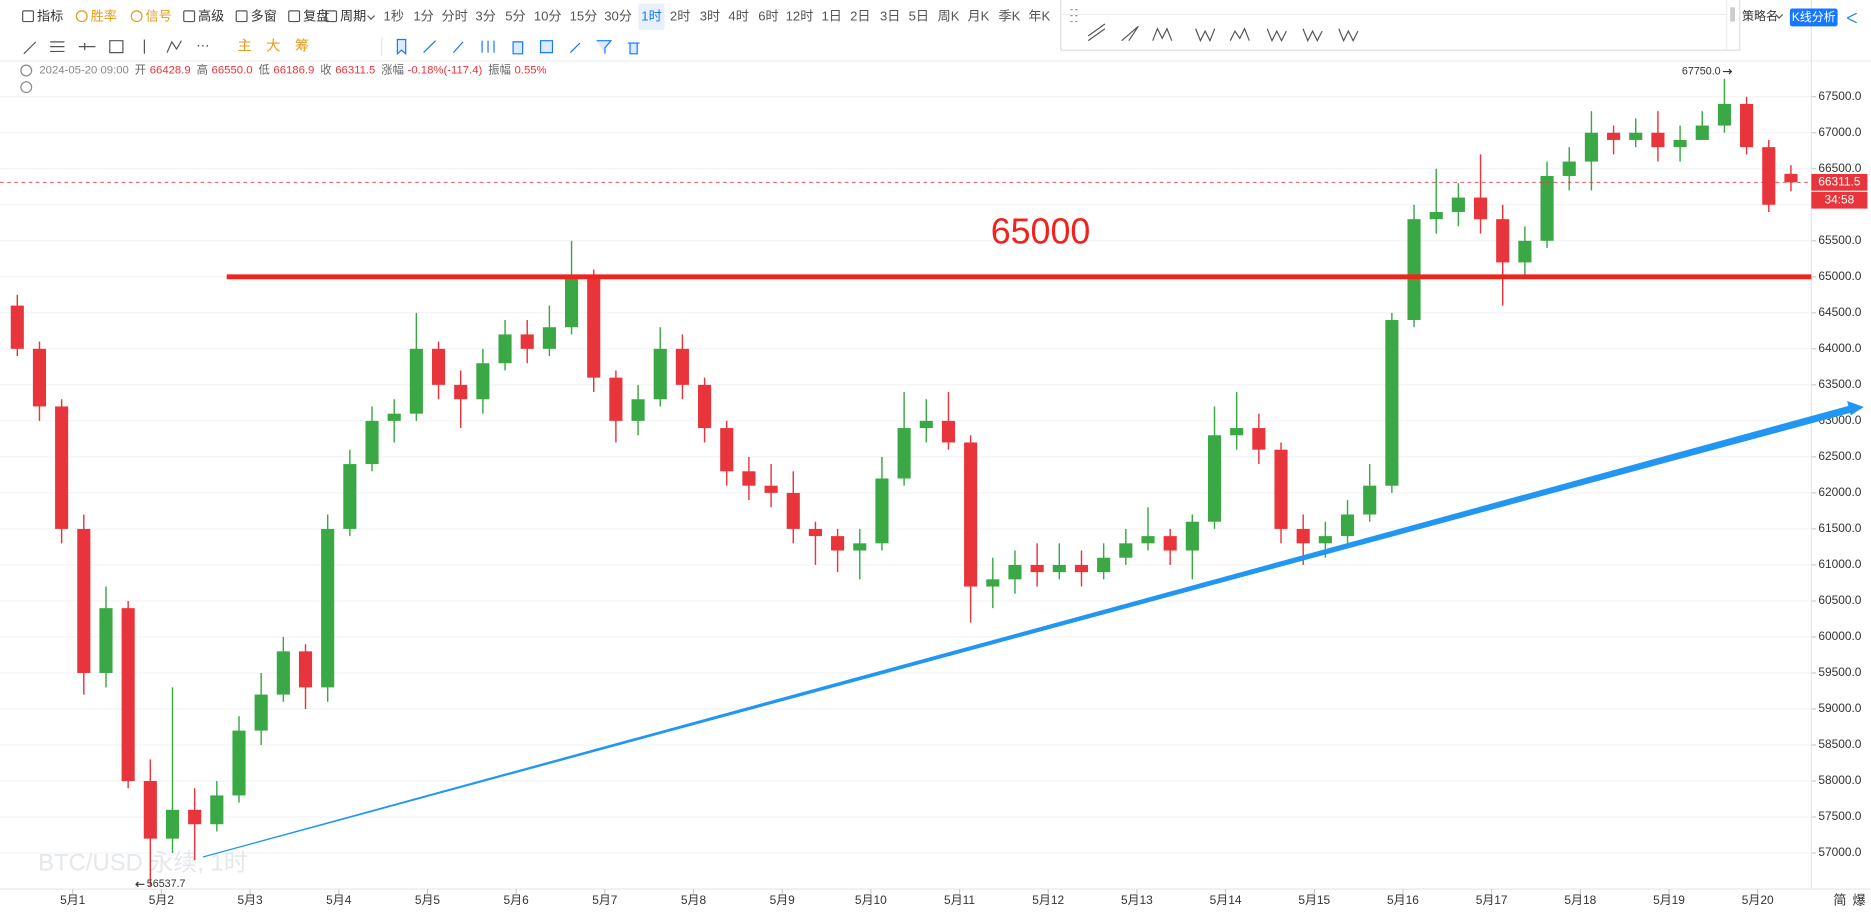 The image size is (1871, 919). Describe the element at coordinates (1760, 16) in the screenshot. I see `strategy-select: 策略名` at that location.